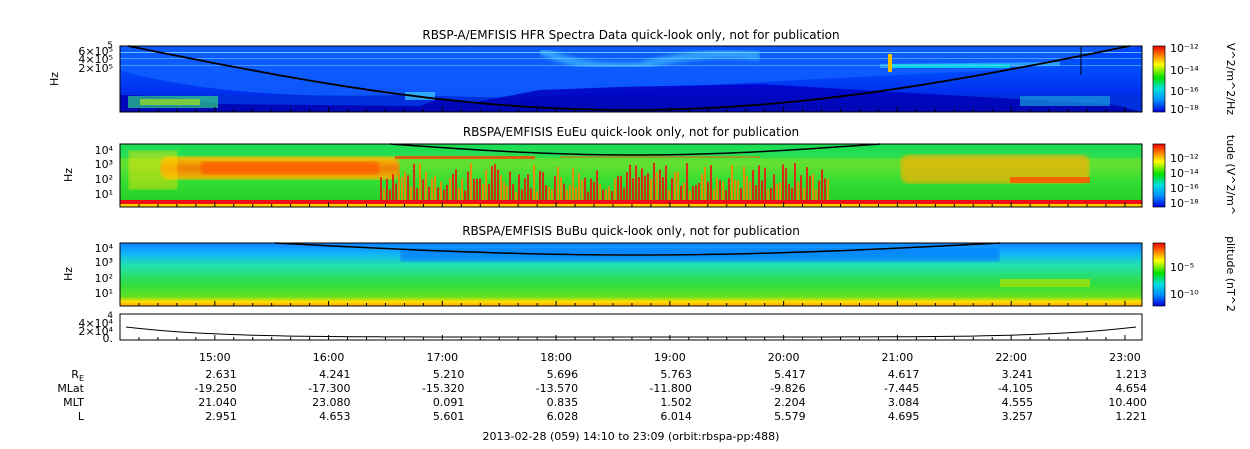 This screenshot has height=449, width=1250. I want to click on panel-hfr-spectrogram, so click(631, 78).